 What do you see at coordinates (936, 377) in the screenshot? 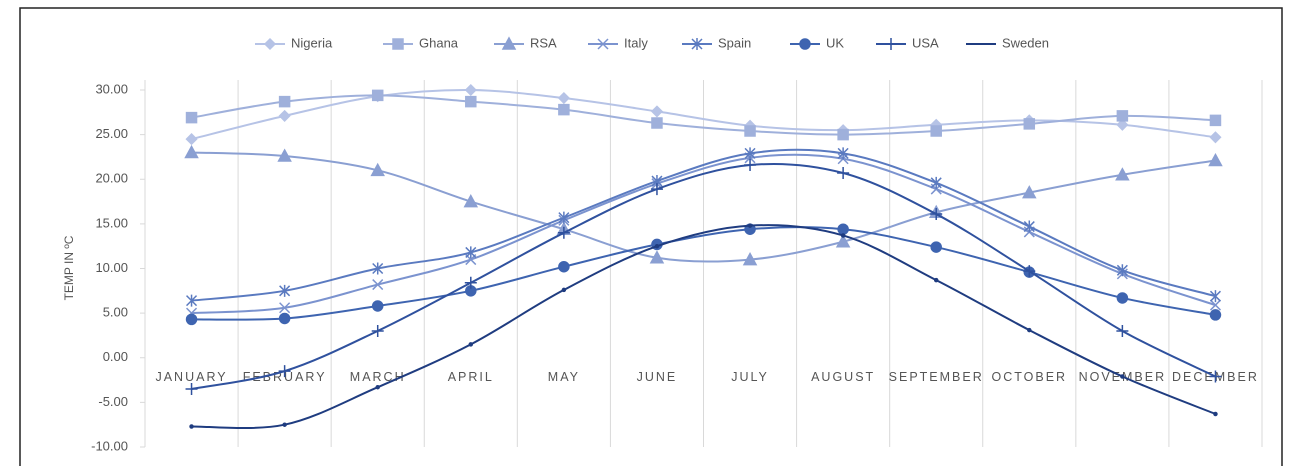
I see `x-tick-label: SEPTEMBER` at bounding box center [936, 377].